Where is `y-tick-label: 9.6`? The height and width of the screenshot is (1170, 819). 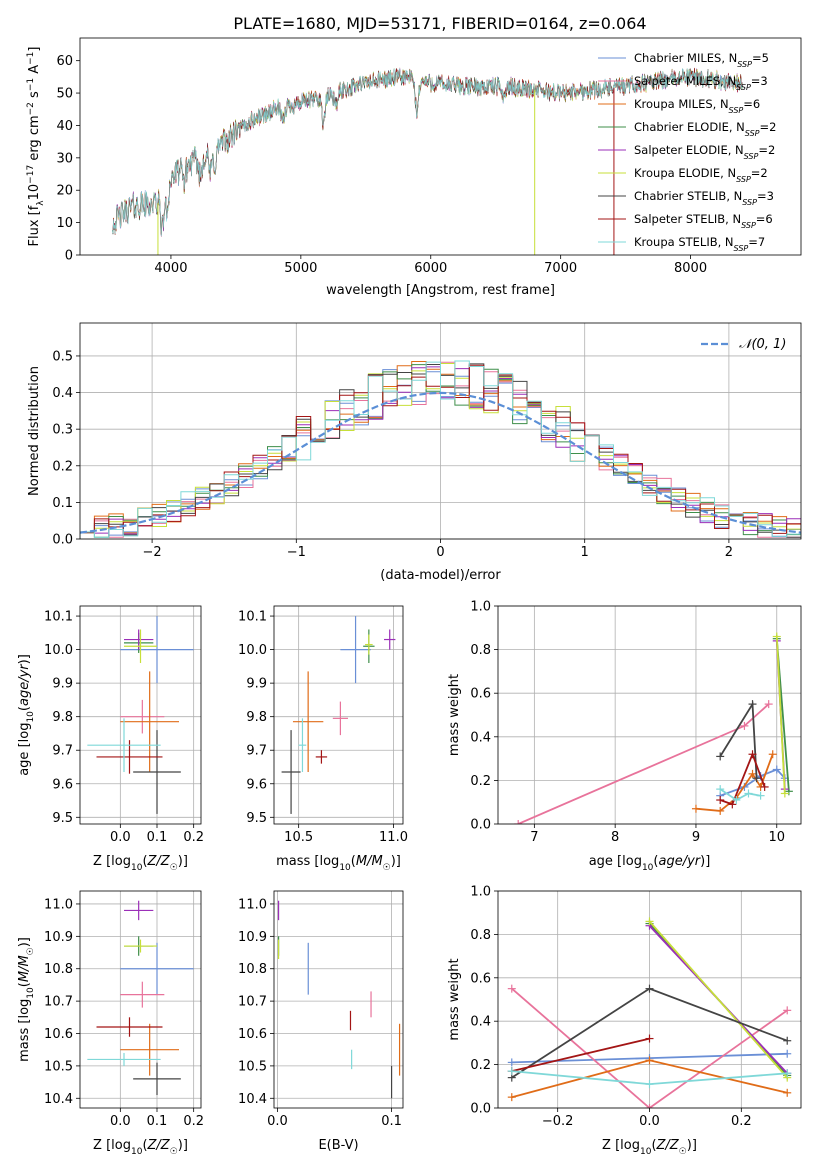 y-tick-label: 9.6 is located at coordinates (256, 784).